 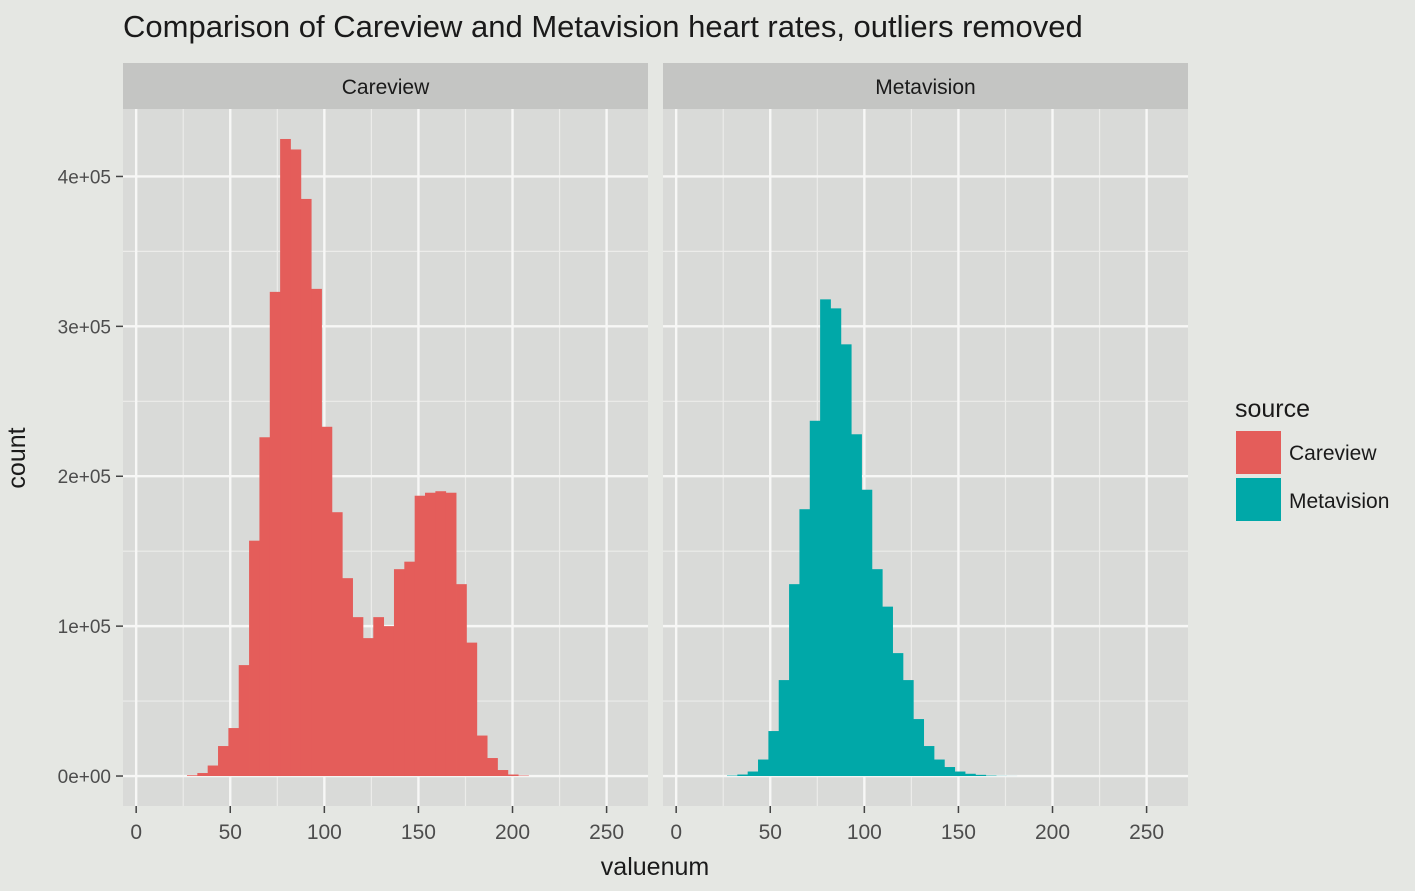 What do you see at coordinates (84, 777) in the screenshot?
I see `y-tick-label: 0e+00` at bounding box center [84, 777].